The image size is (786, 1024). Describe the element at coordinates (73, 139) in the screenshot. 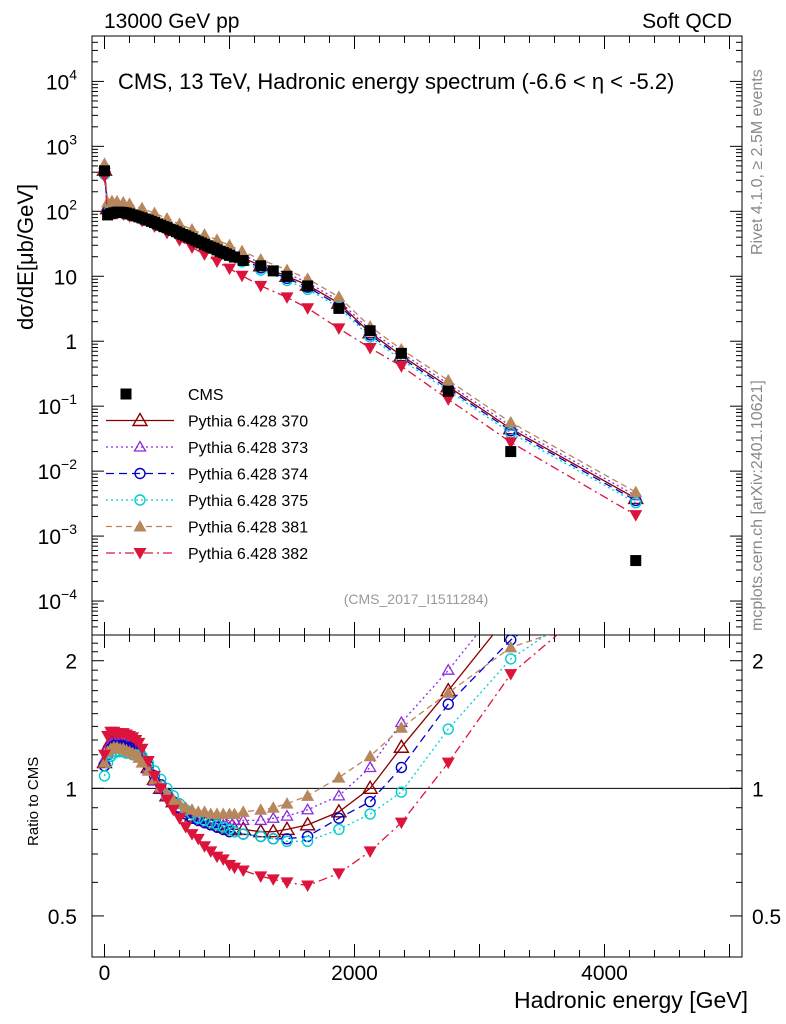

I see `y-tick-exponent: 3` at that location.